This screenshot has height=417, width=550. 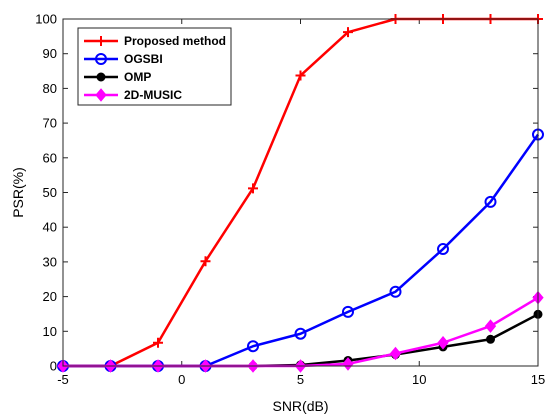 I want to click on y-tick-label: 100, so click(x=46, y=19).